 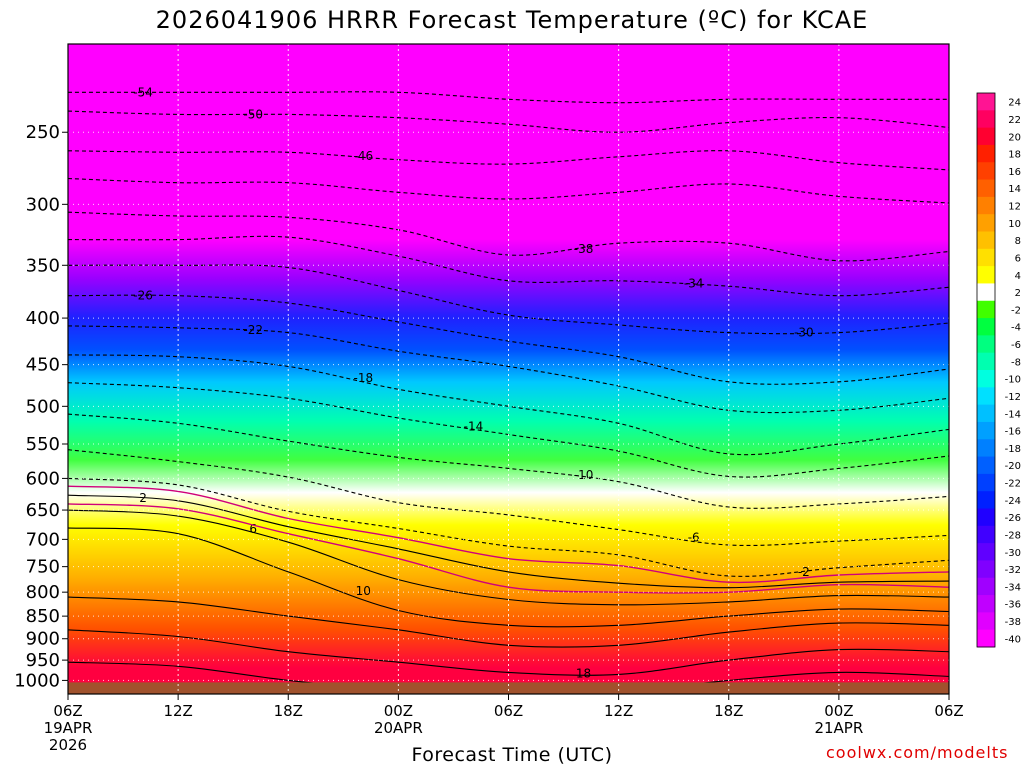 I want to click on colorbar-label: -4, so click(x=1016, y=328).